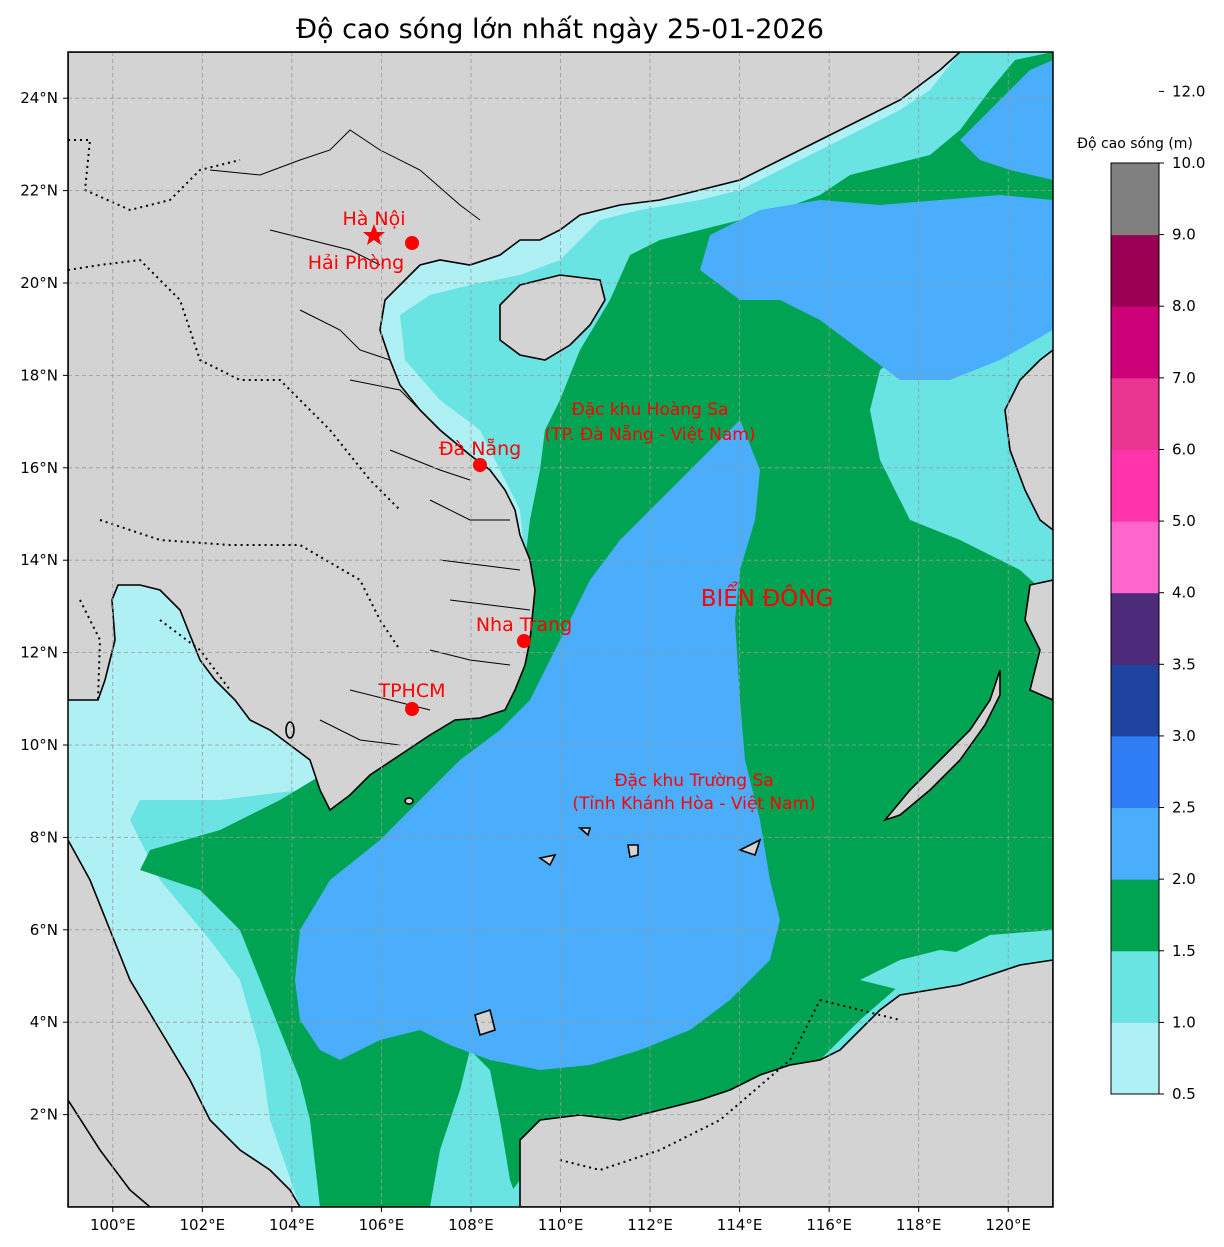 The width and height of the screenshot is (1224, 1247). What do you see at coordinates (1008, 1225) in the screenshot?
I see `lon-tick-label: 120°E` at bounding box center [1008, 1225].